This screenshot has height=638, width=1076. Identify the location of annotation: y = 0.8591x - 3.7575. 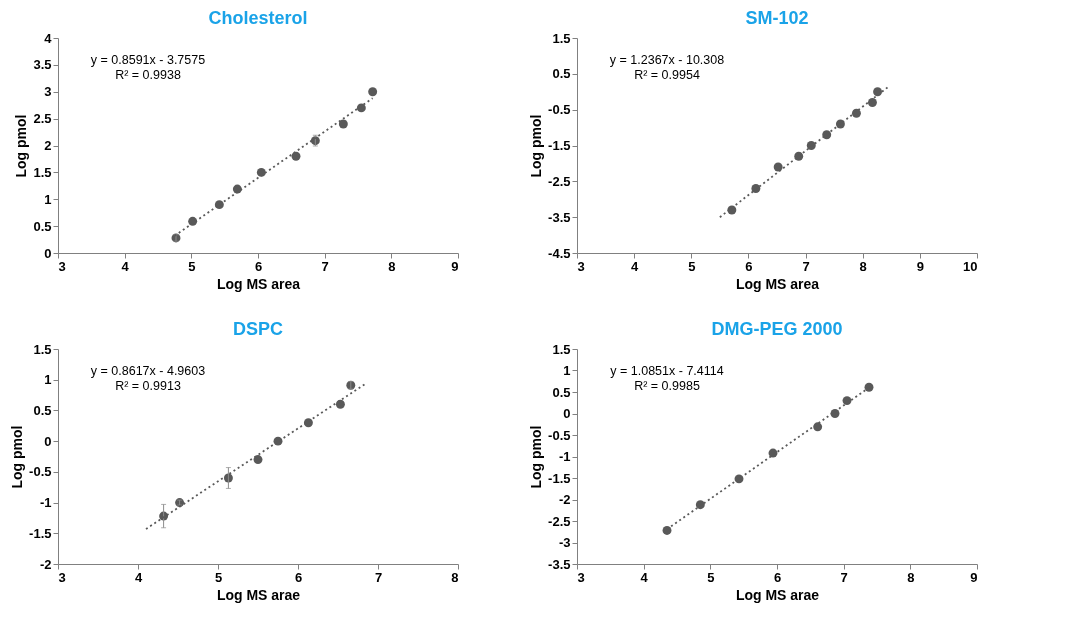
(148, 60).